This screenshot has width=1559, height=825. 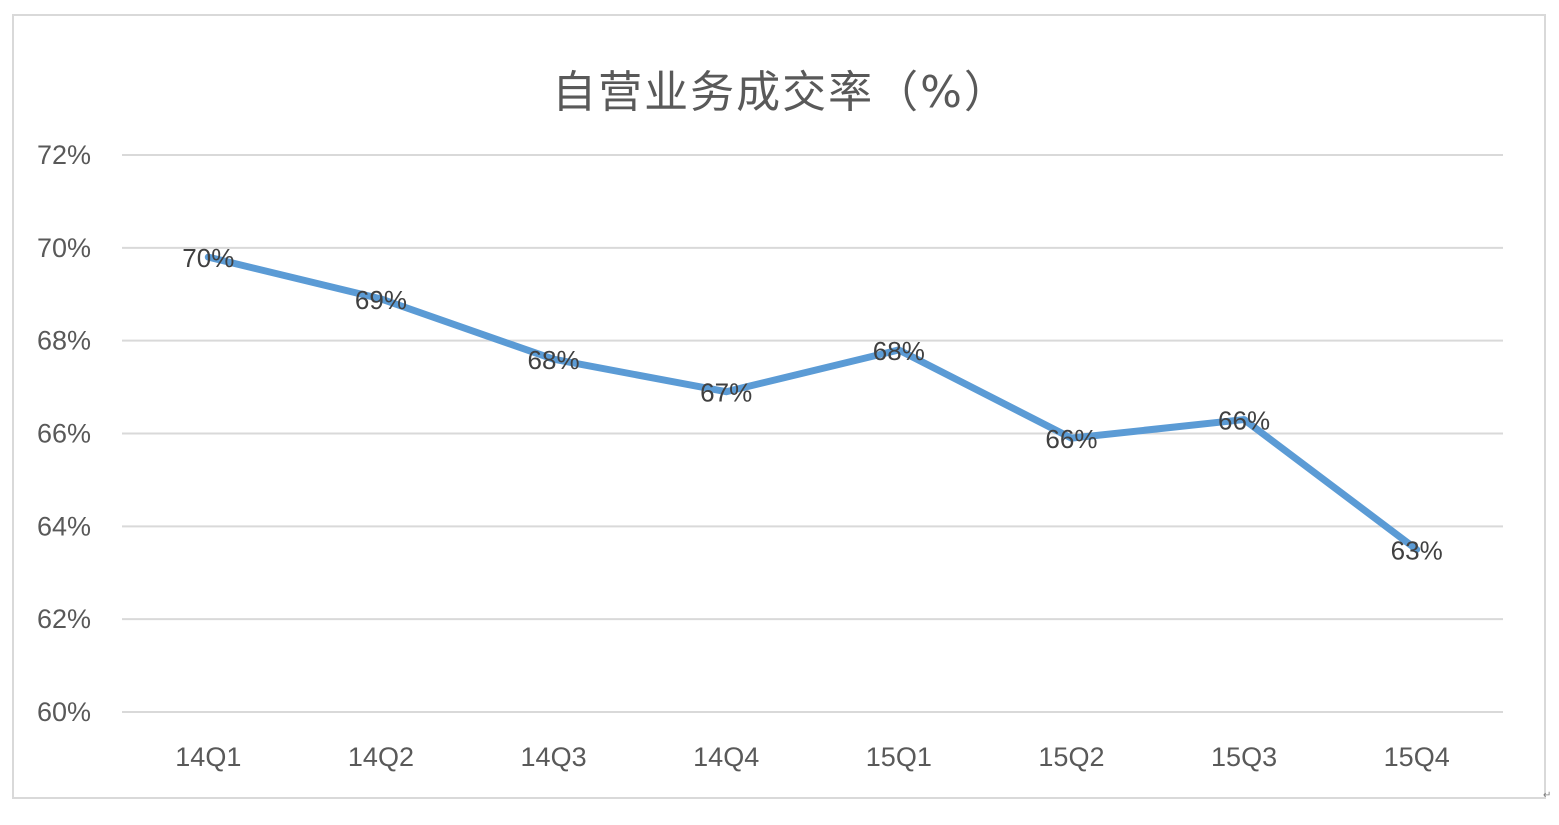 What do you see at coordinates (1071, 757) in the screenshot?
I see `x-tick-label: 15Q2` at bounding box center [1071, 757].